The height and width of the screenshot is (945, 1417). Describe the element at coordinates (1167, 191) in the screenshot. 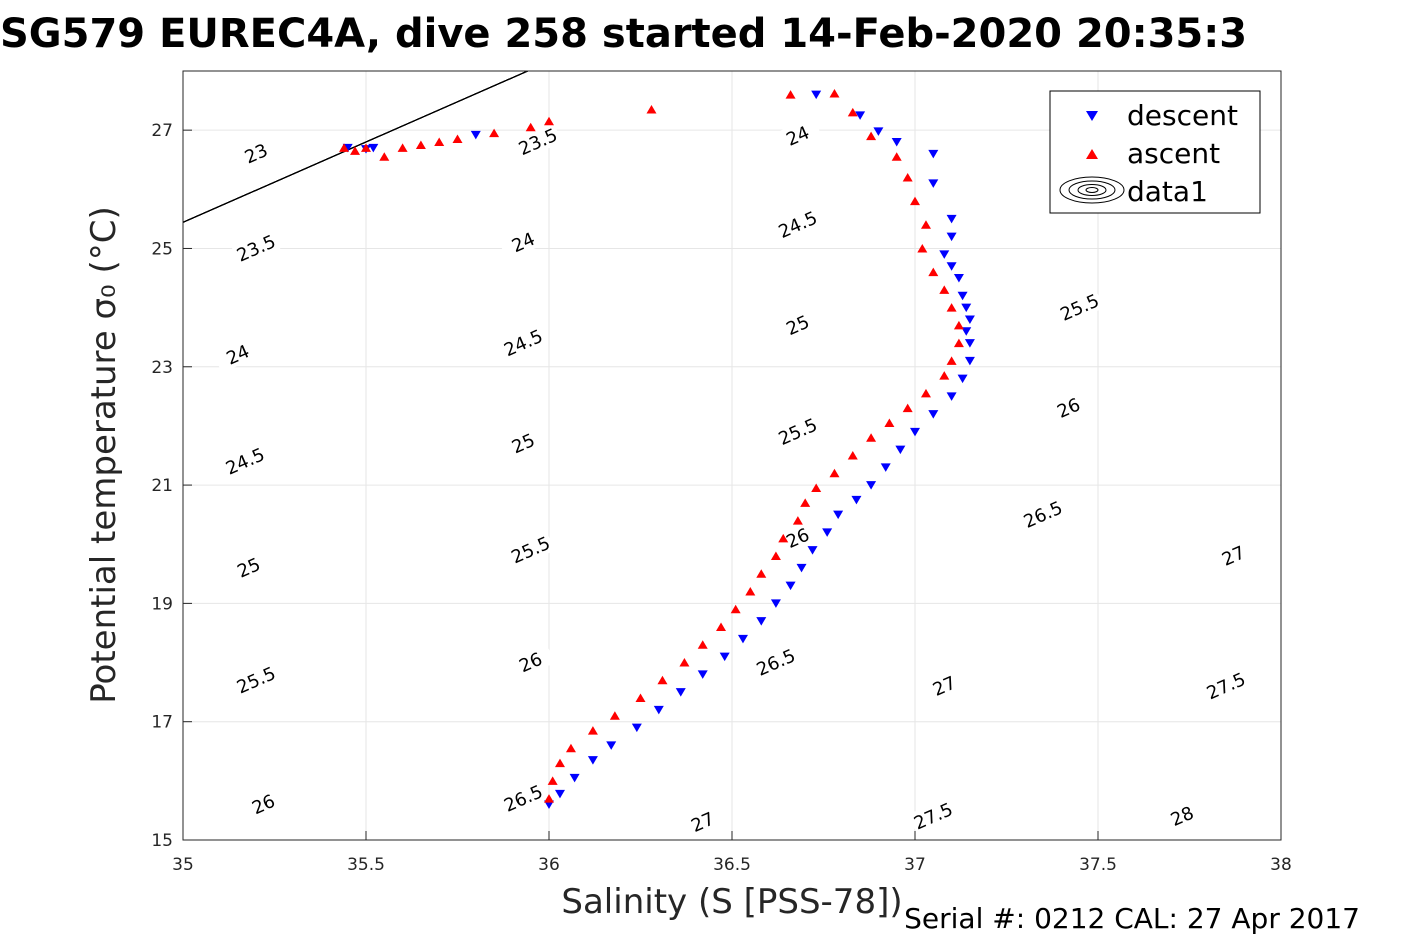

I see `legend-data1-label: data1` at that location.